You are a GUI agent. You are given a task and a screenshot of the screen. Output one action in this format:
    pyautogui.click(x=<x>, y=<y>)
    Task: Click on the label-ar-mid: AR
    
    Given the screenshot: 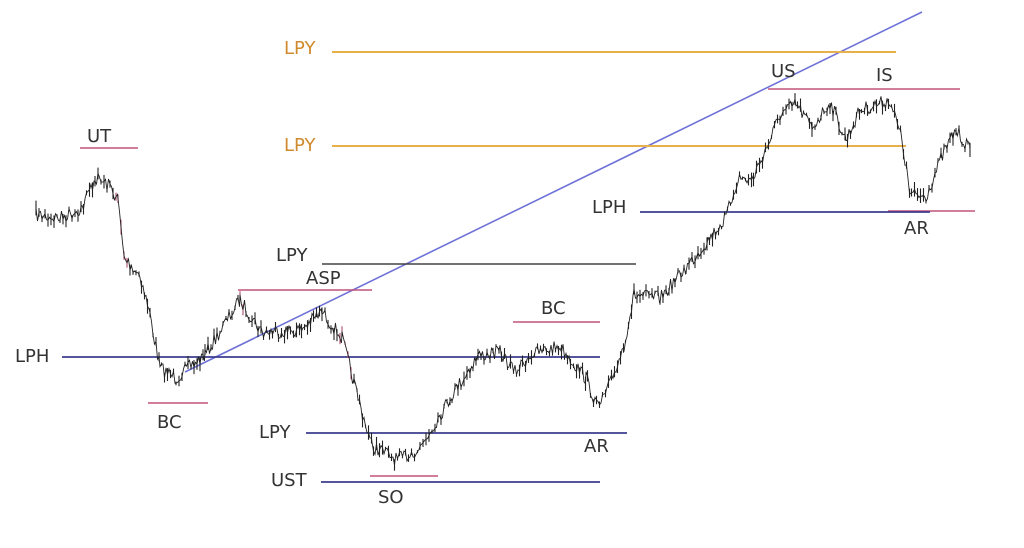 What is the action you would take?
    pyautogui.click(x=596, y=446)
    